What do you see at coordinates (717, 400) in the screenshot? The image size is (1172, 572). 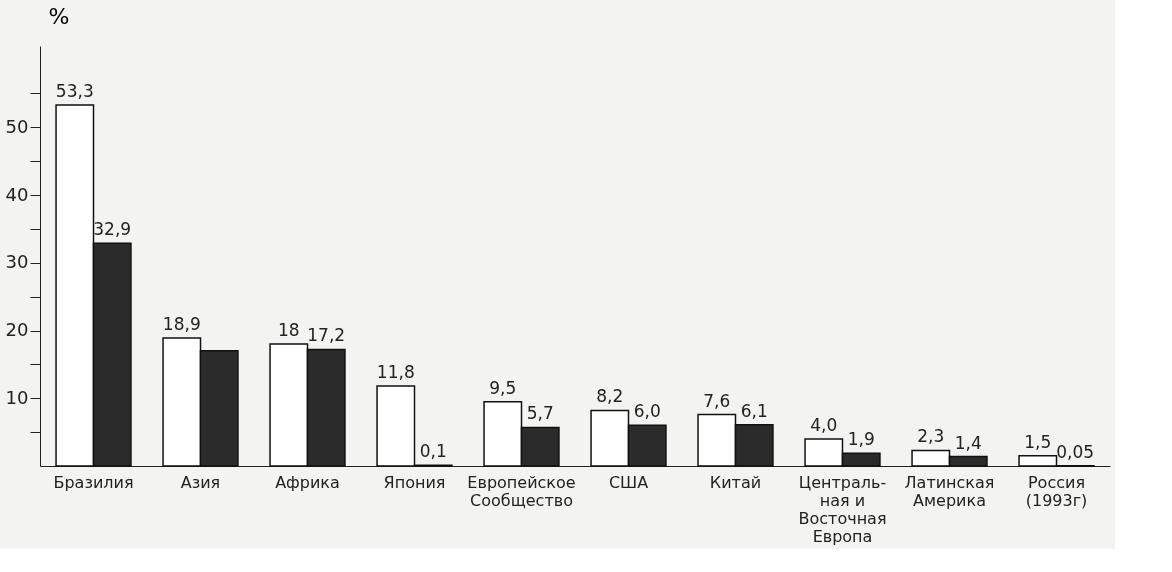 I see `data-label: 7,6` at bounding box center [717, 400].